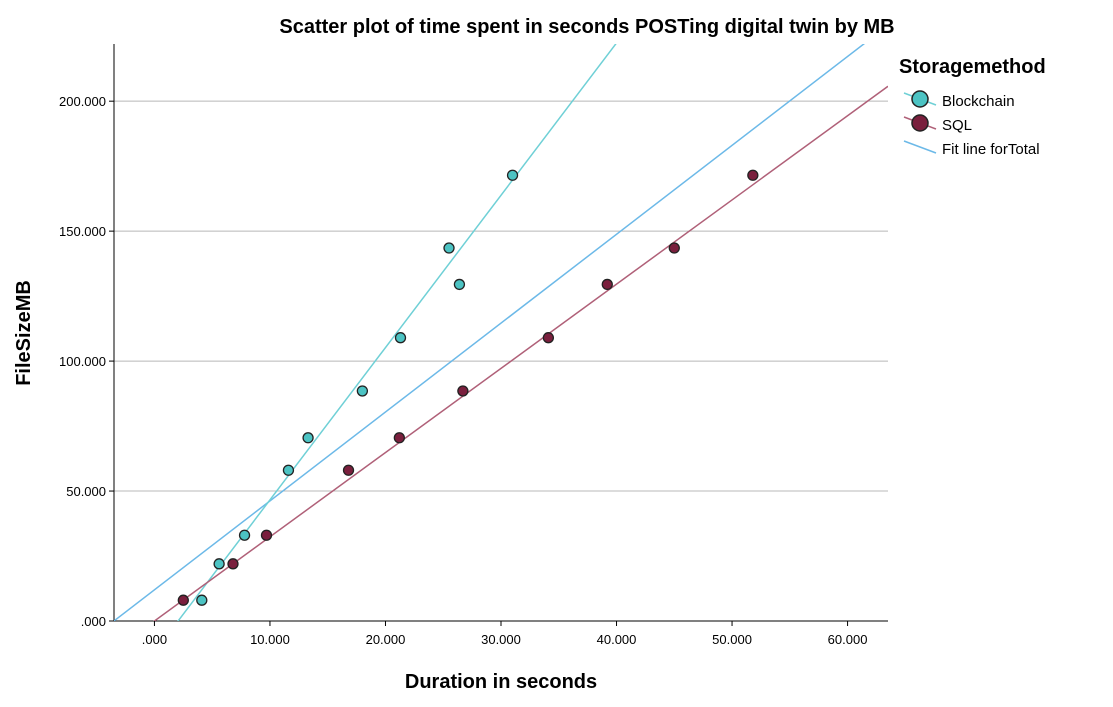  What do you see at coordinates (617, 639) in the screenshot?
I see `x-tick-label-4: 40.000` at bounding box center [617, 639].